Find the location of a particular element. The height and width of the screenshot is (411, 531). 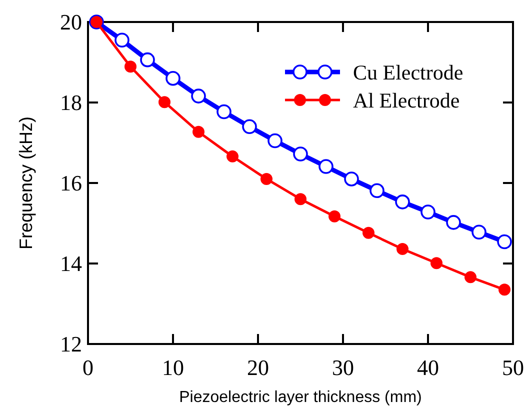

x-tick-label: 50 is located at coordinates (513, 367).